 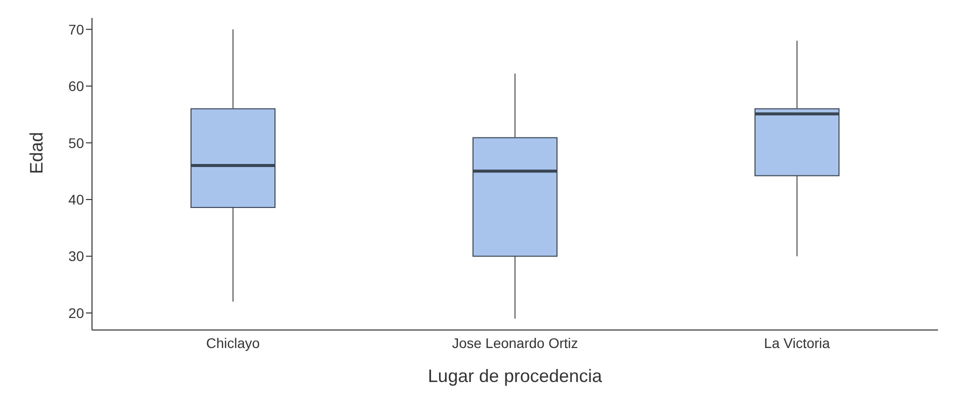 I want to click on x-tick-label: La Victoria, so click(x=797, y=342).